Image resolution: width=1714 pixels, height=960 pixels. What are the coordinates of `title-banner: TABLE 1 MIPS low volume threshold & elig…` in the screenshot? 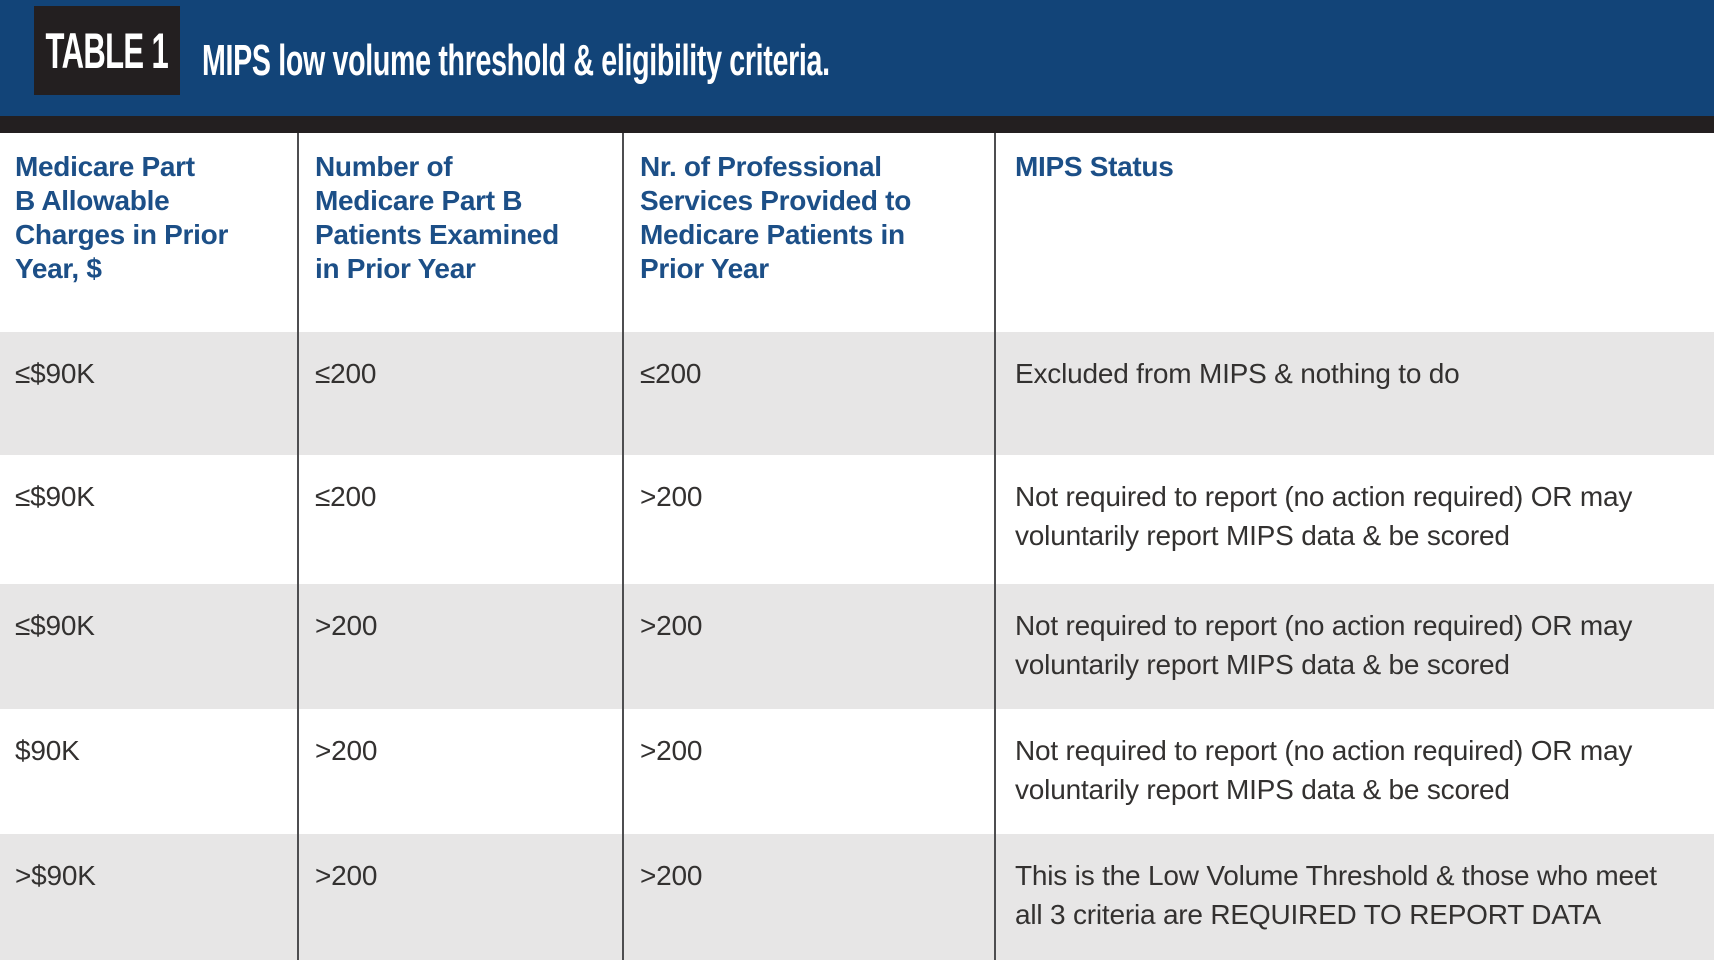 It's located at (857, 58).